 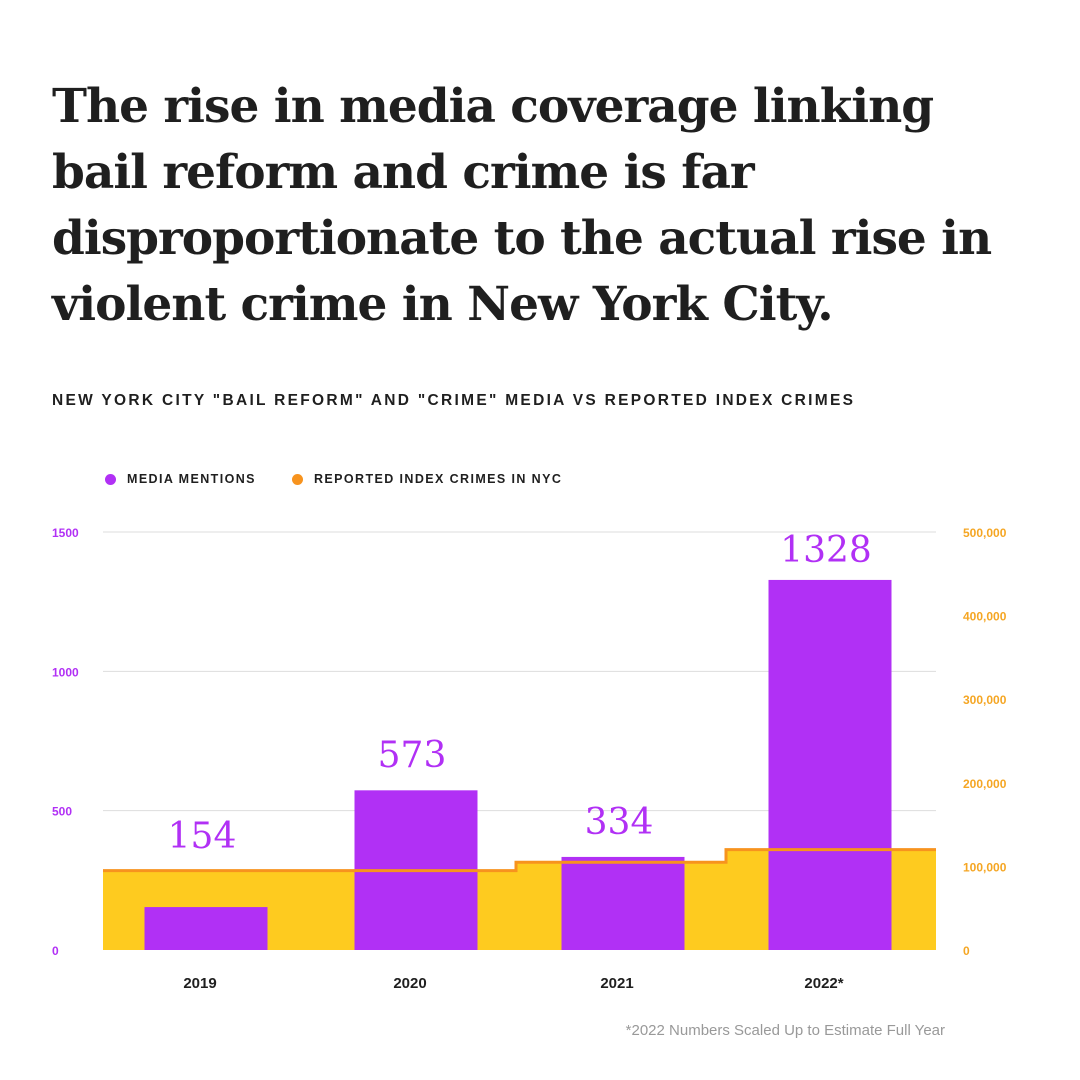 I want to click on bar-data-label: 334, so click(x=619, y=822).